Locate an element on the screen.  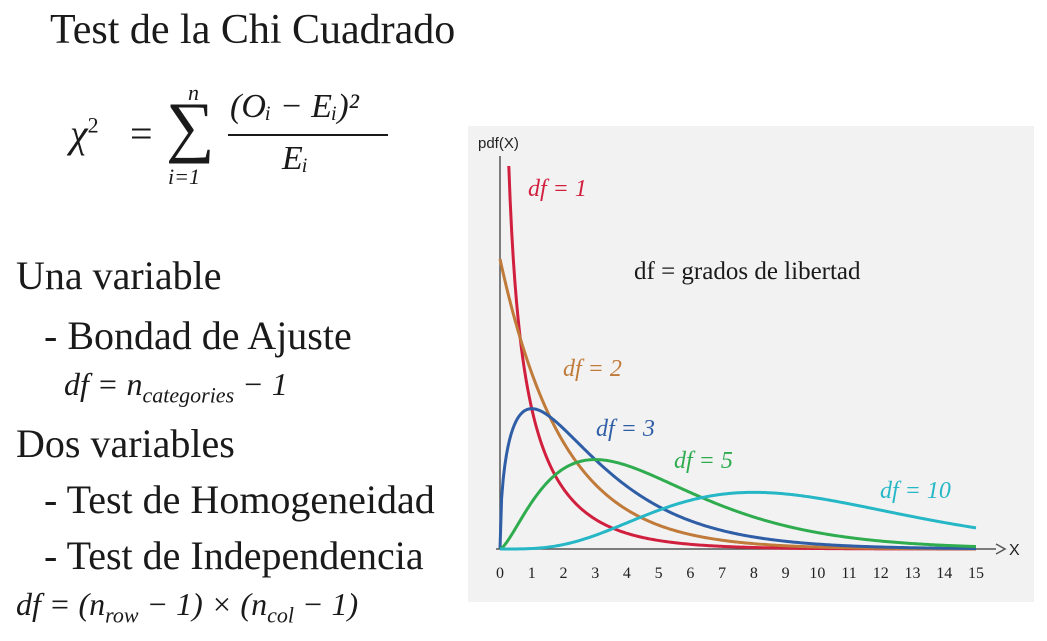
x-tick-label: 2 is located at coordinates (563, 573).